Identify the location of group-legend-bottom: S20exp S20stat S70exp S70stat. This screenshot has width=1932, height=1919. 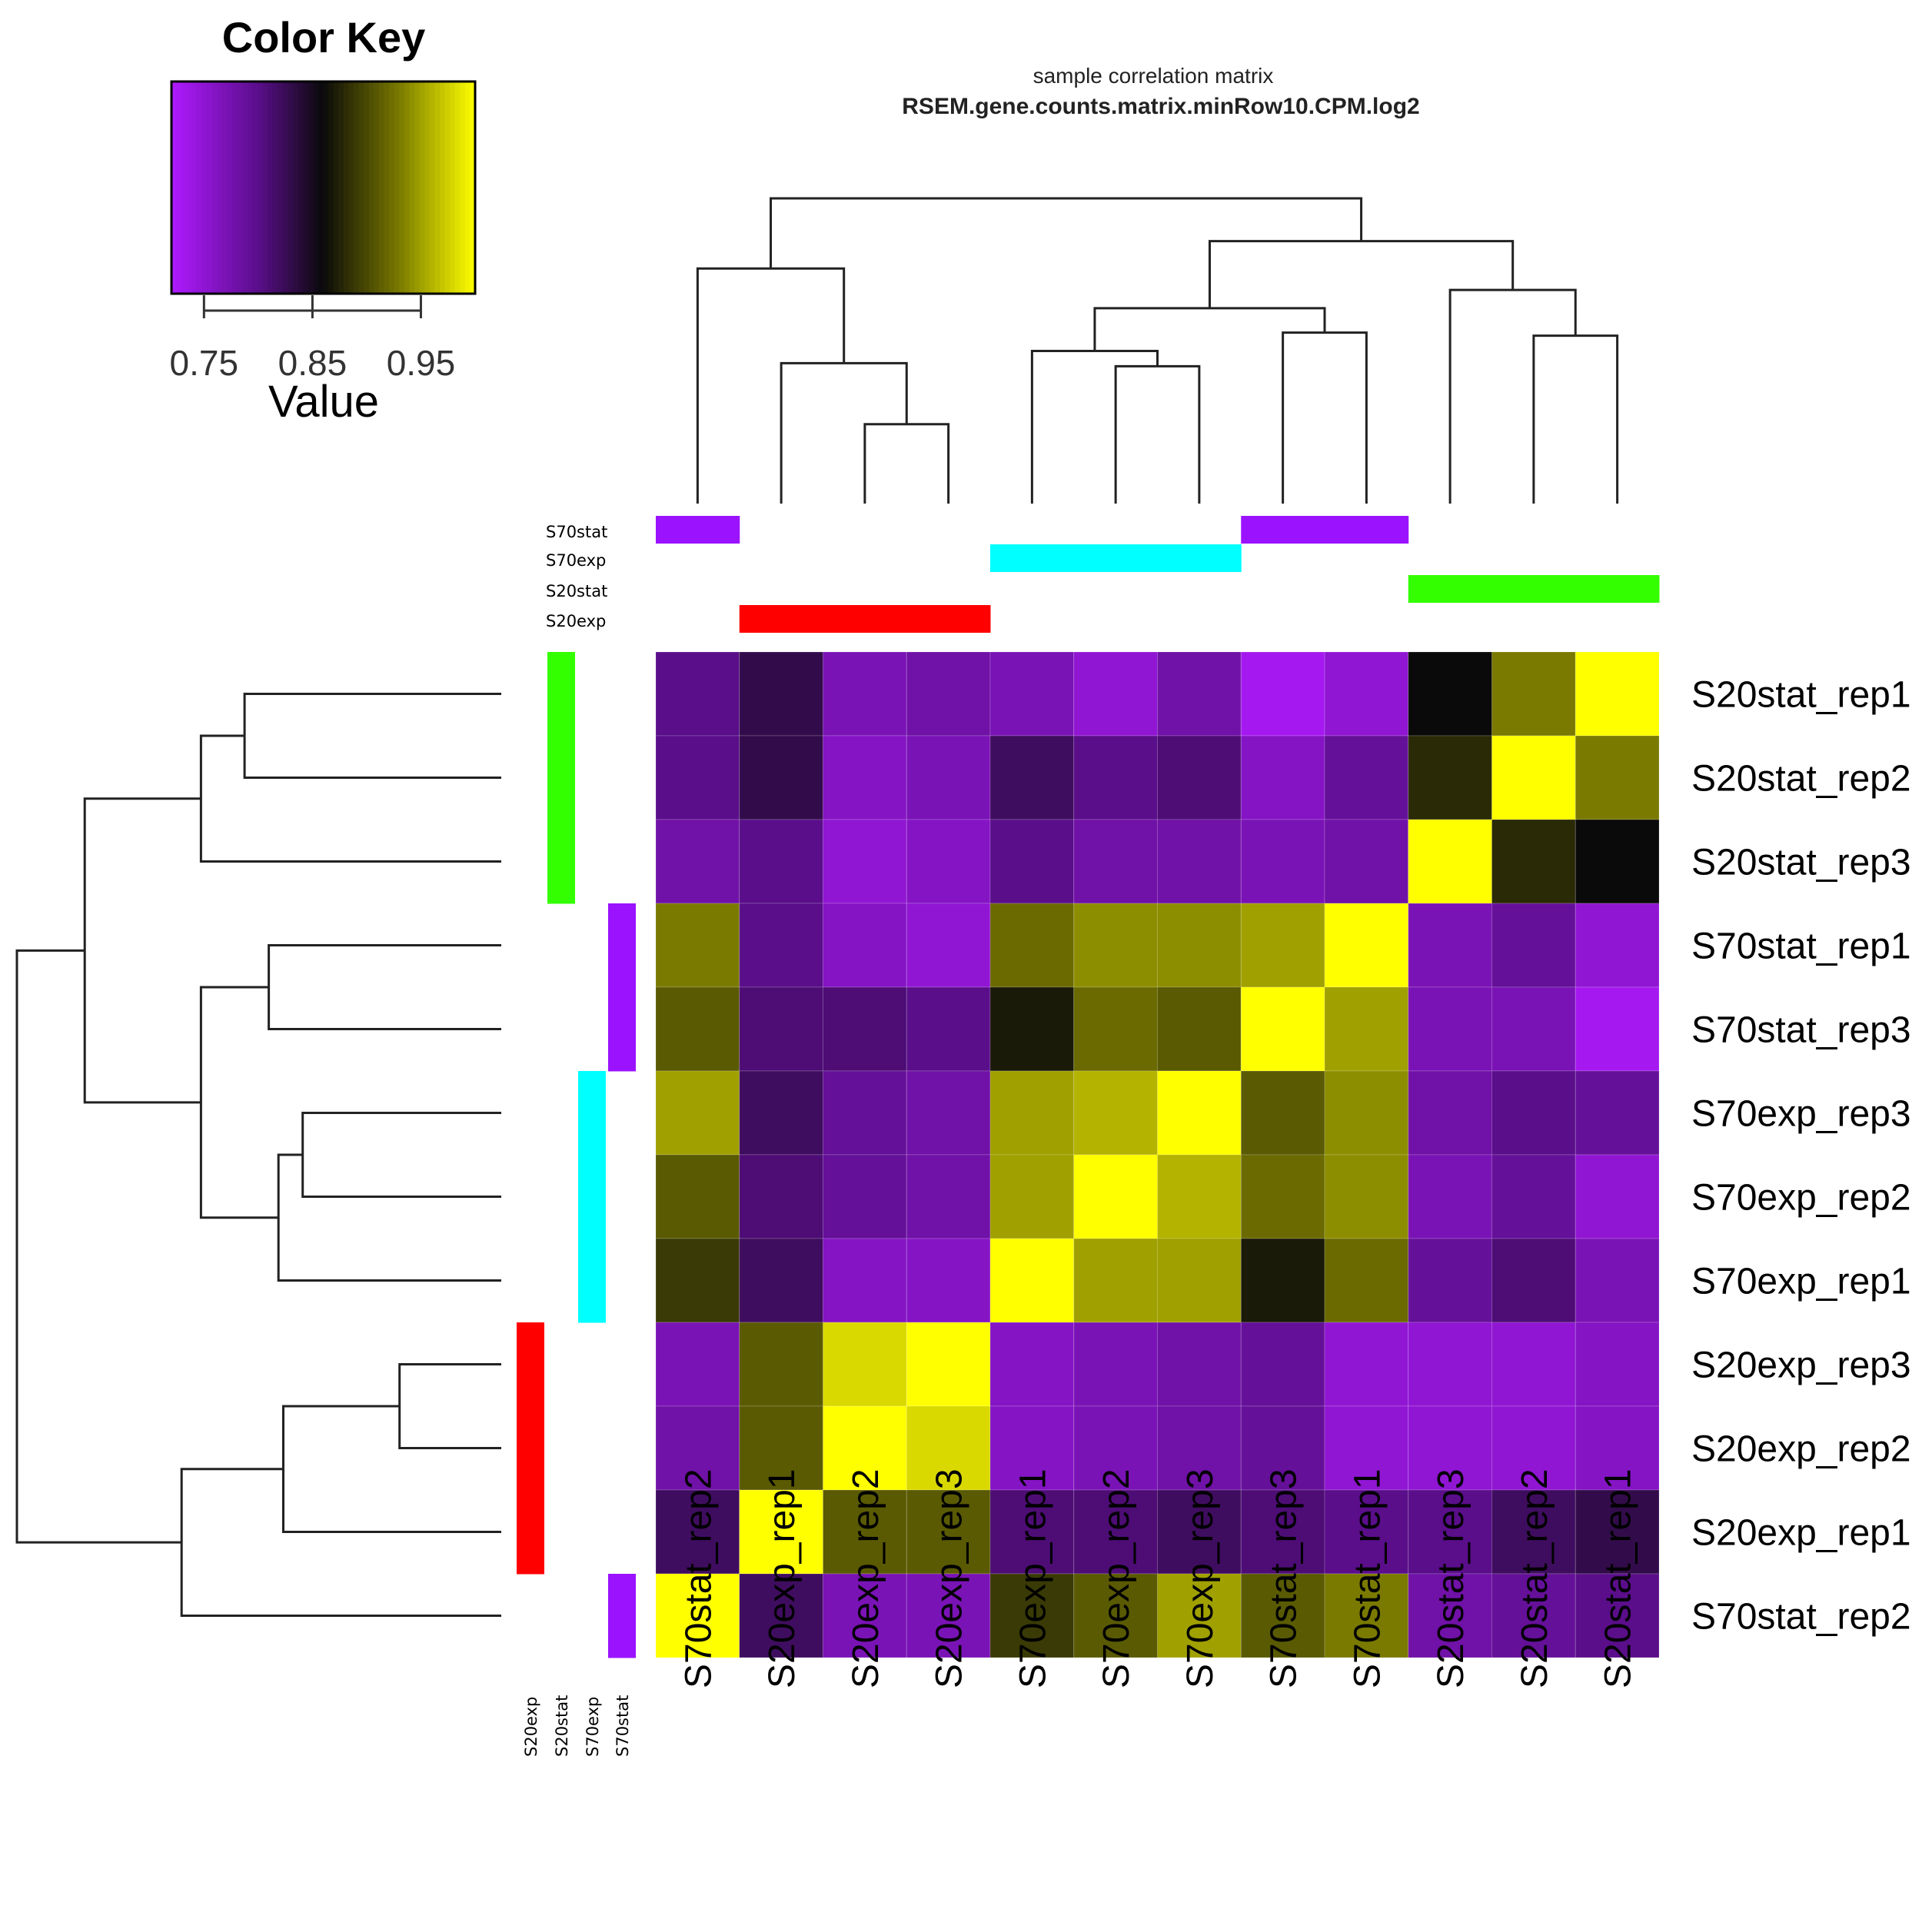
(577, 1726).